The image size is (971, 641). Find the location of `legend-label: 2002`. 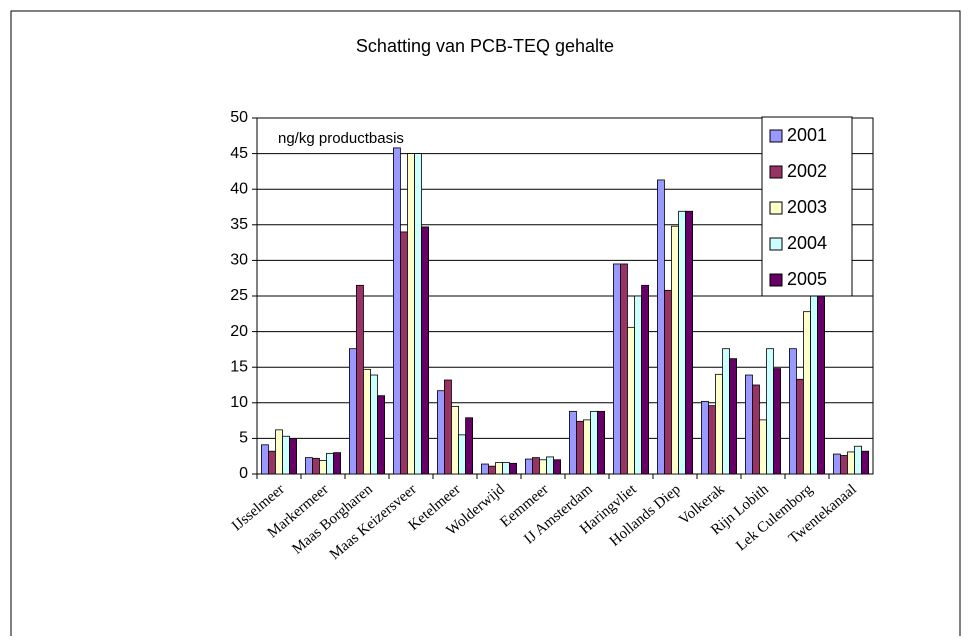

legend-label: 2002 is located at coordinates (807, 171).